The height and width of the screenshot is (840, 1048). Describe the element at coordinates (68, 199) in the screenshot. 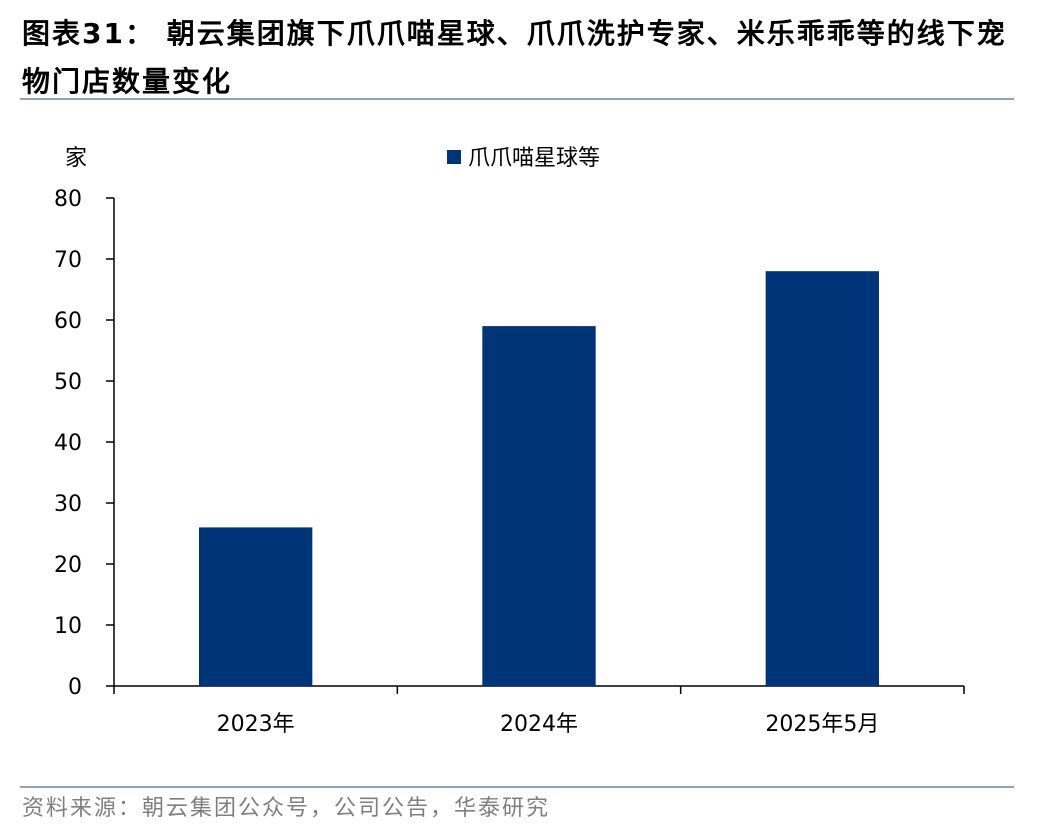

I see `y-tick-label: 80` at that location.